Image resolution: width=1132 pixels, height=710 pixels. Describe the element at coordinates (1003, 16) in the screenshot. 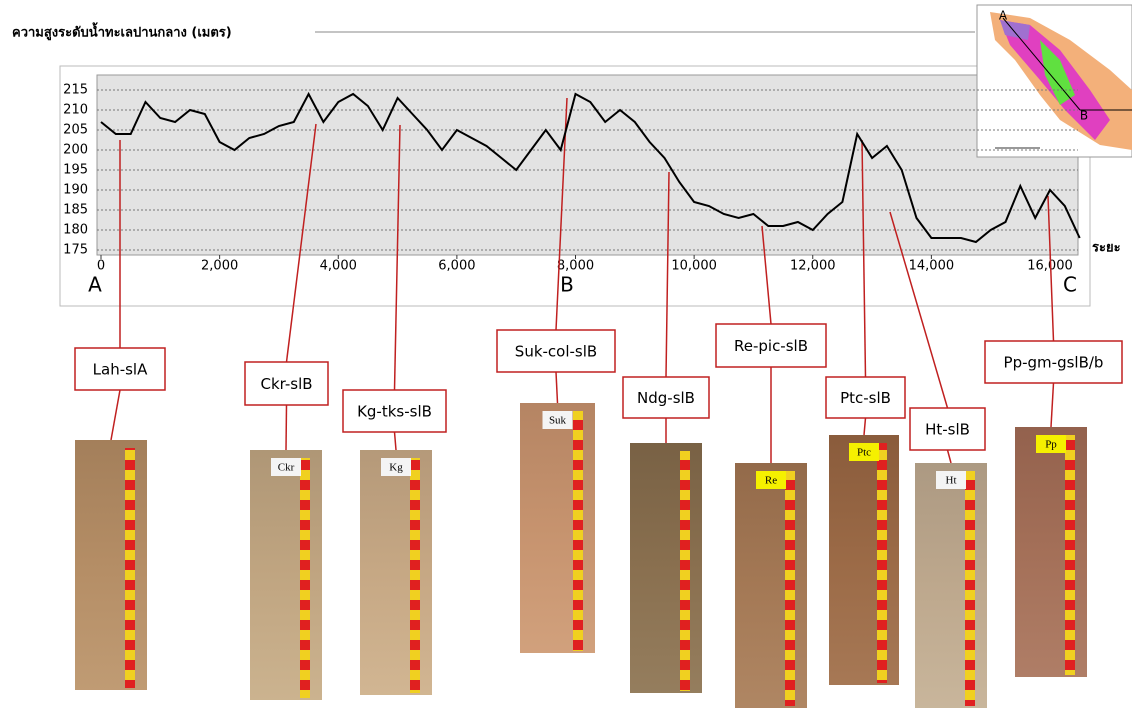

I see `map-label: A` at that location.